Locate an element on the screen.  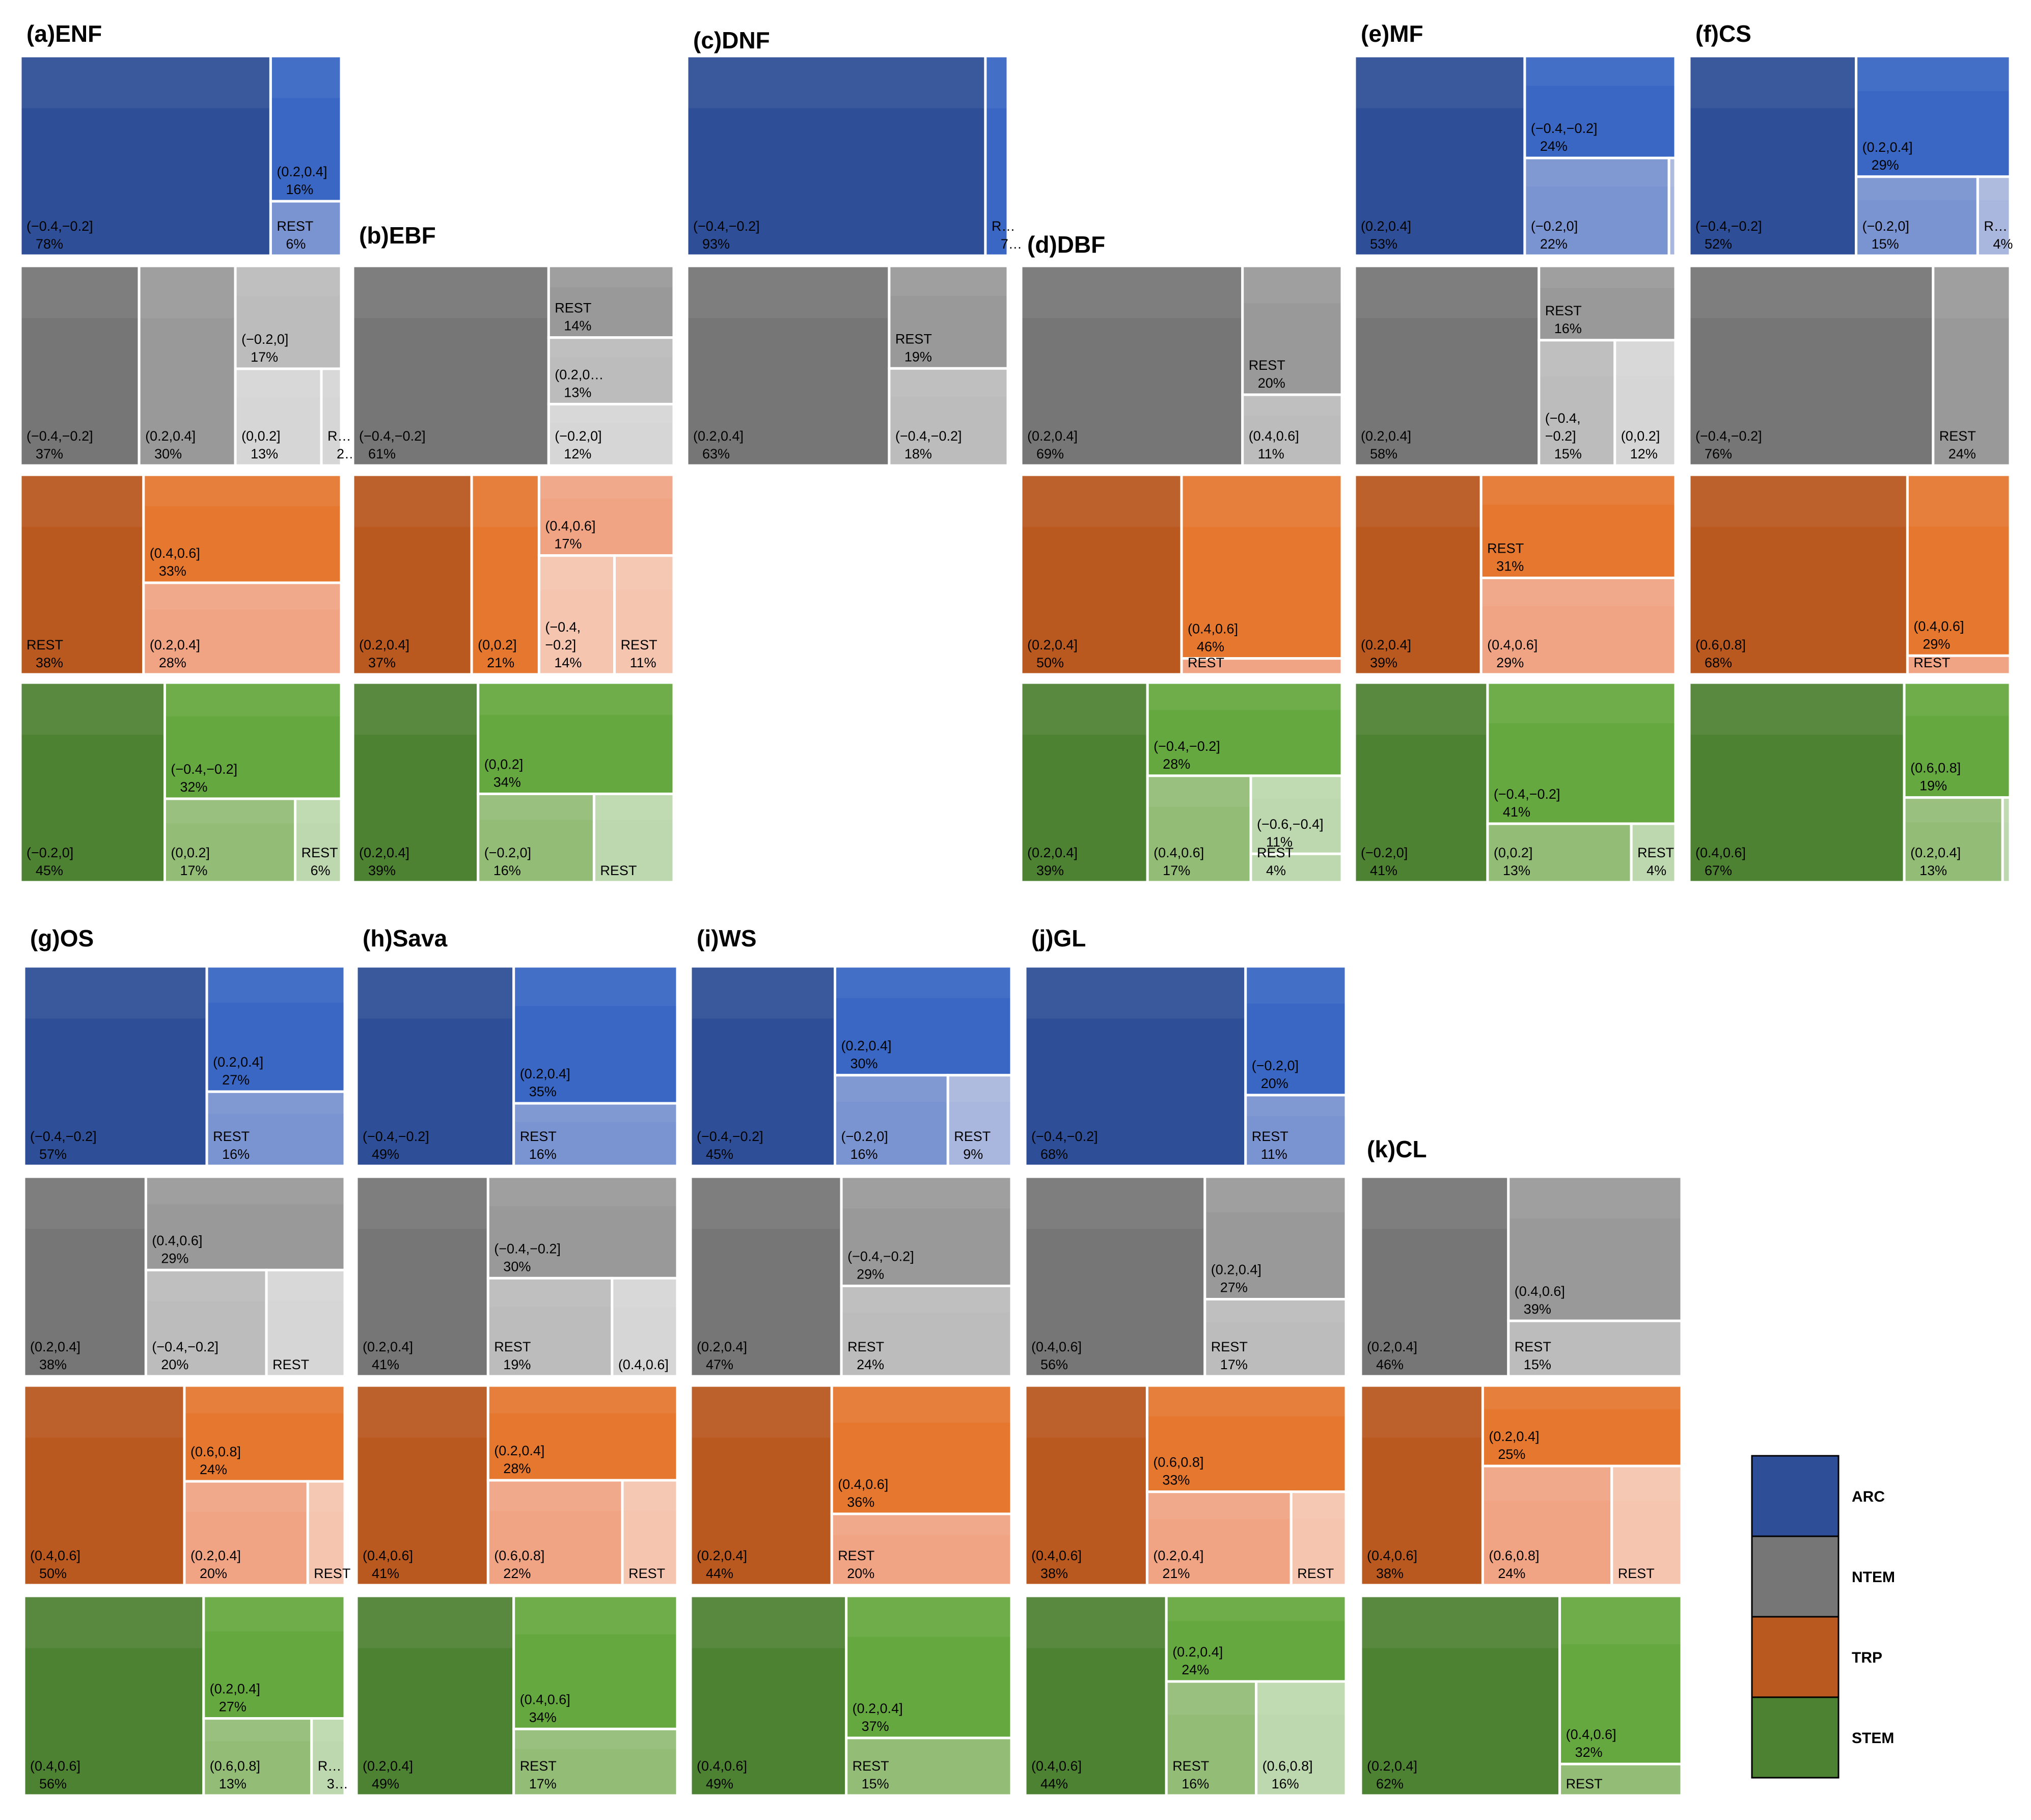
legend-swatch is located at coordinates (1795, 1657).